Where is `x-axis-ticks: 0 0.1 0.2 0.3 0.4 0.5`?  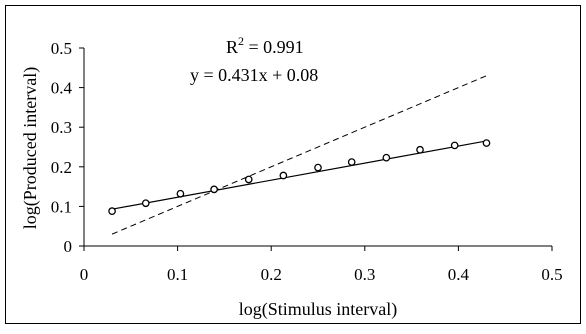 x-axis-ticks: 0 0.1 0.2 0.3 0.4 0.5 is located at coordinates (321, 265).